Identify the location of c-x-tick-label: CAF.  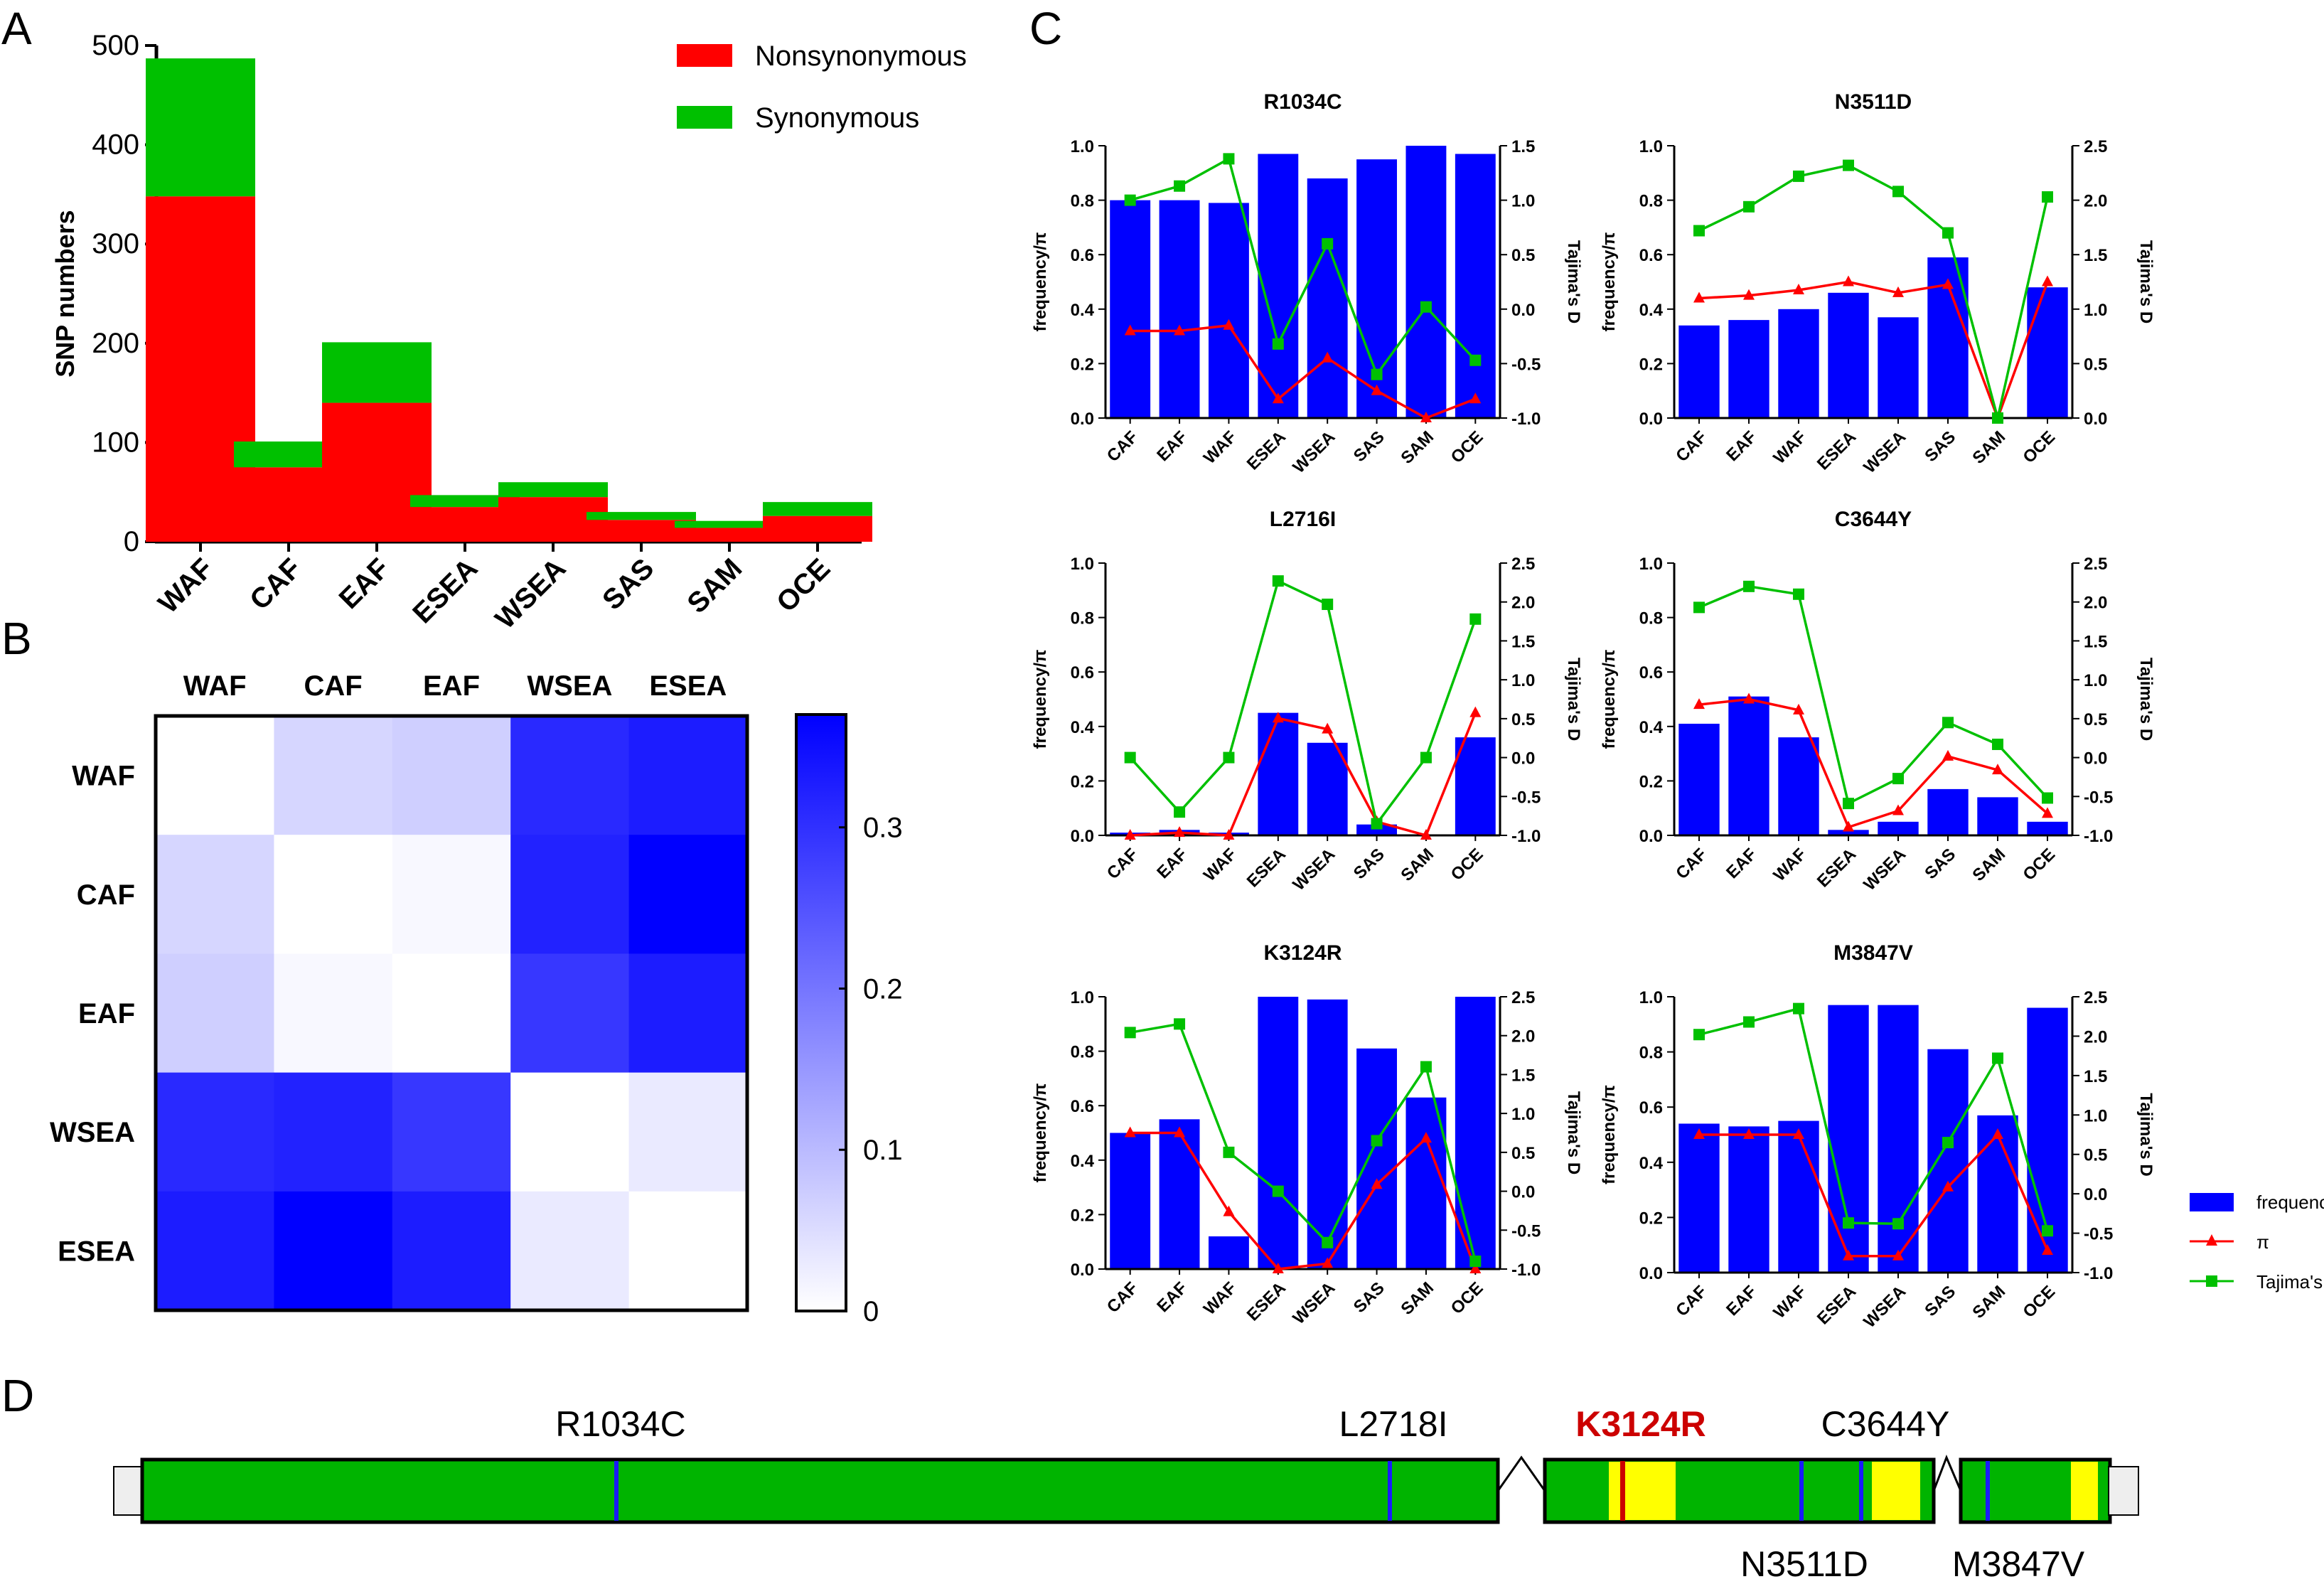
(1691, 1301).